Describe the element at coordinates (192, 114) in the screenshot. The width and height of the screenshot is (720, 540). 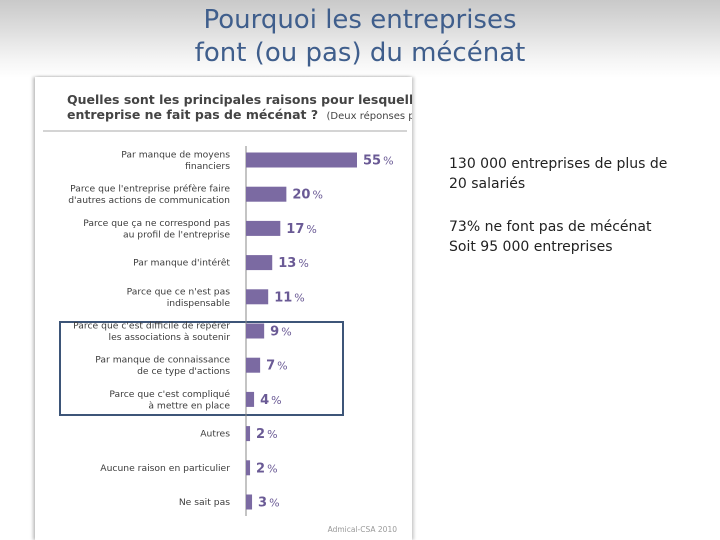
I see `chart-title-question: entreprise ne fait pas de mécénat ?` at that location.